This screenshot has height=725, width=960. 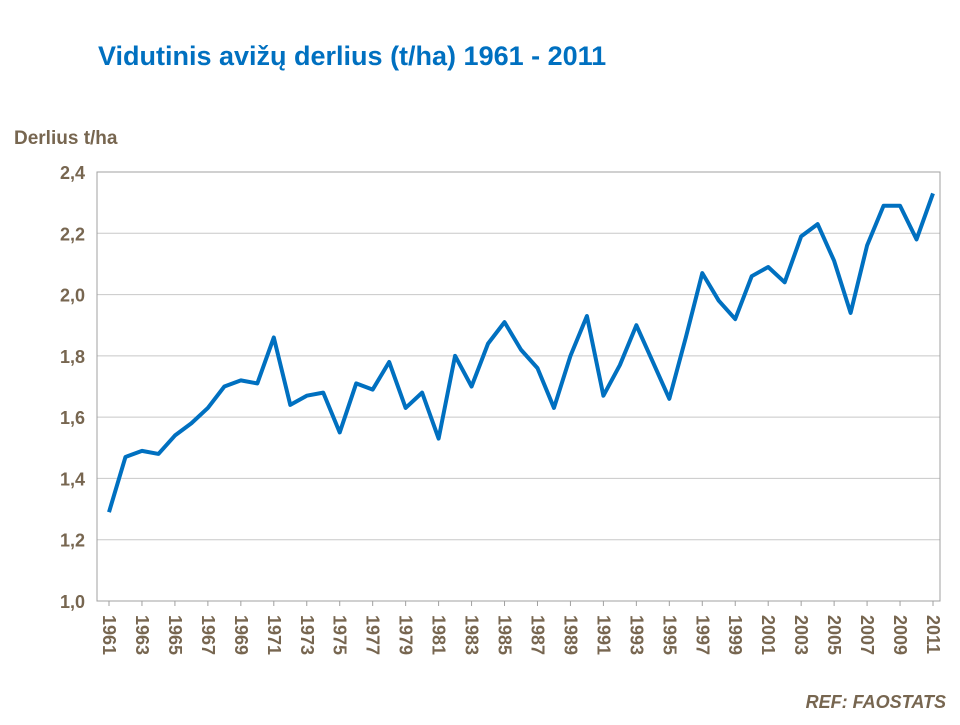 I want to click on x-tick-label: 1969, so click(x=241, y=635).